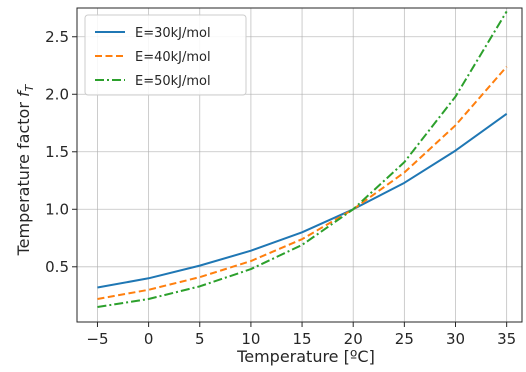  What do you see at coordinates (97, 339) in the screenshot?
I see `x-tick-label: −5` at bounding box center [97, 339].